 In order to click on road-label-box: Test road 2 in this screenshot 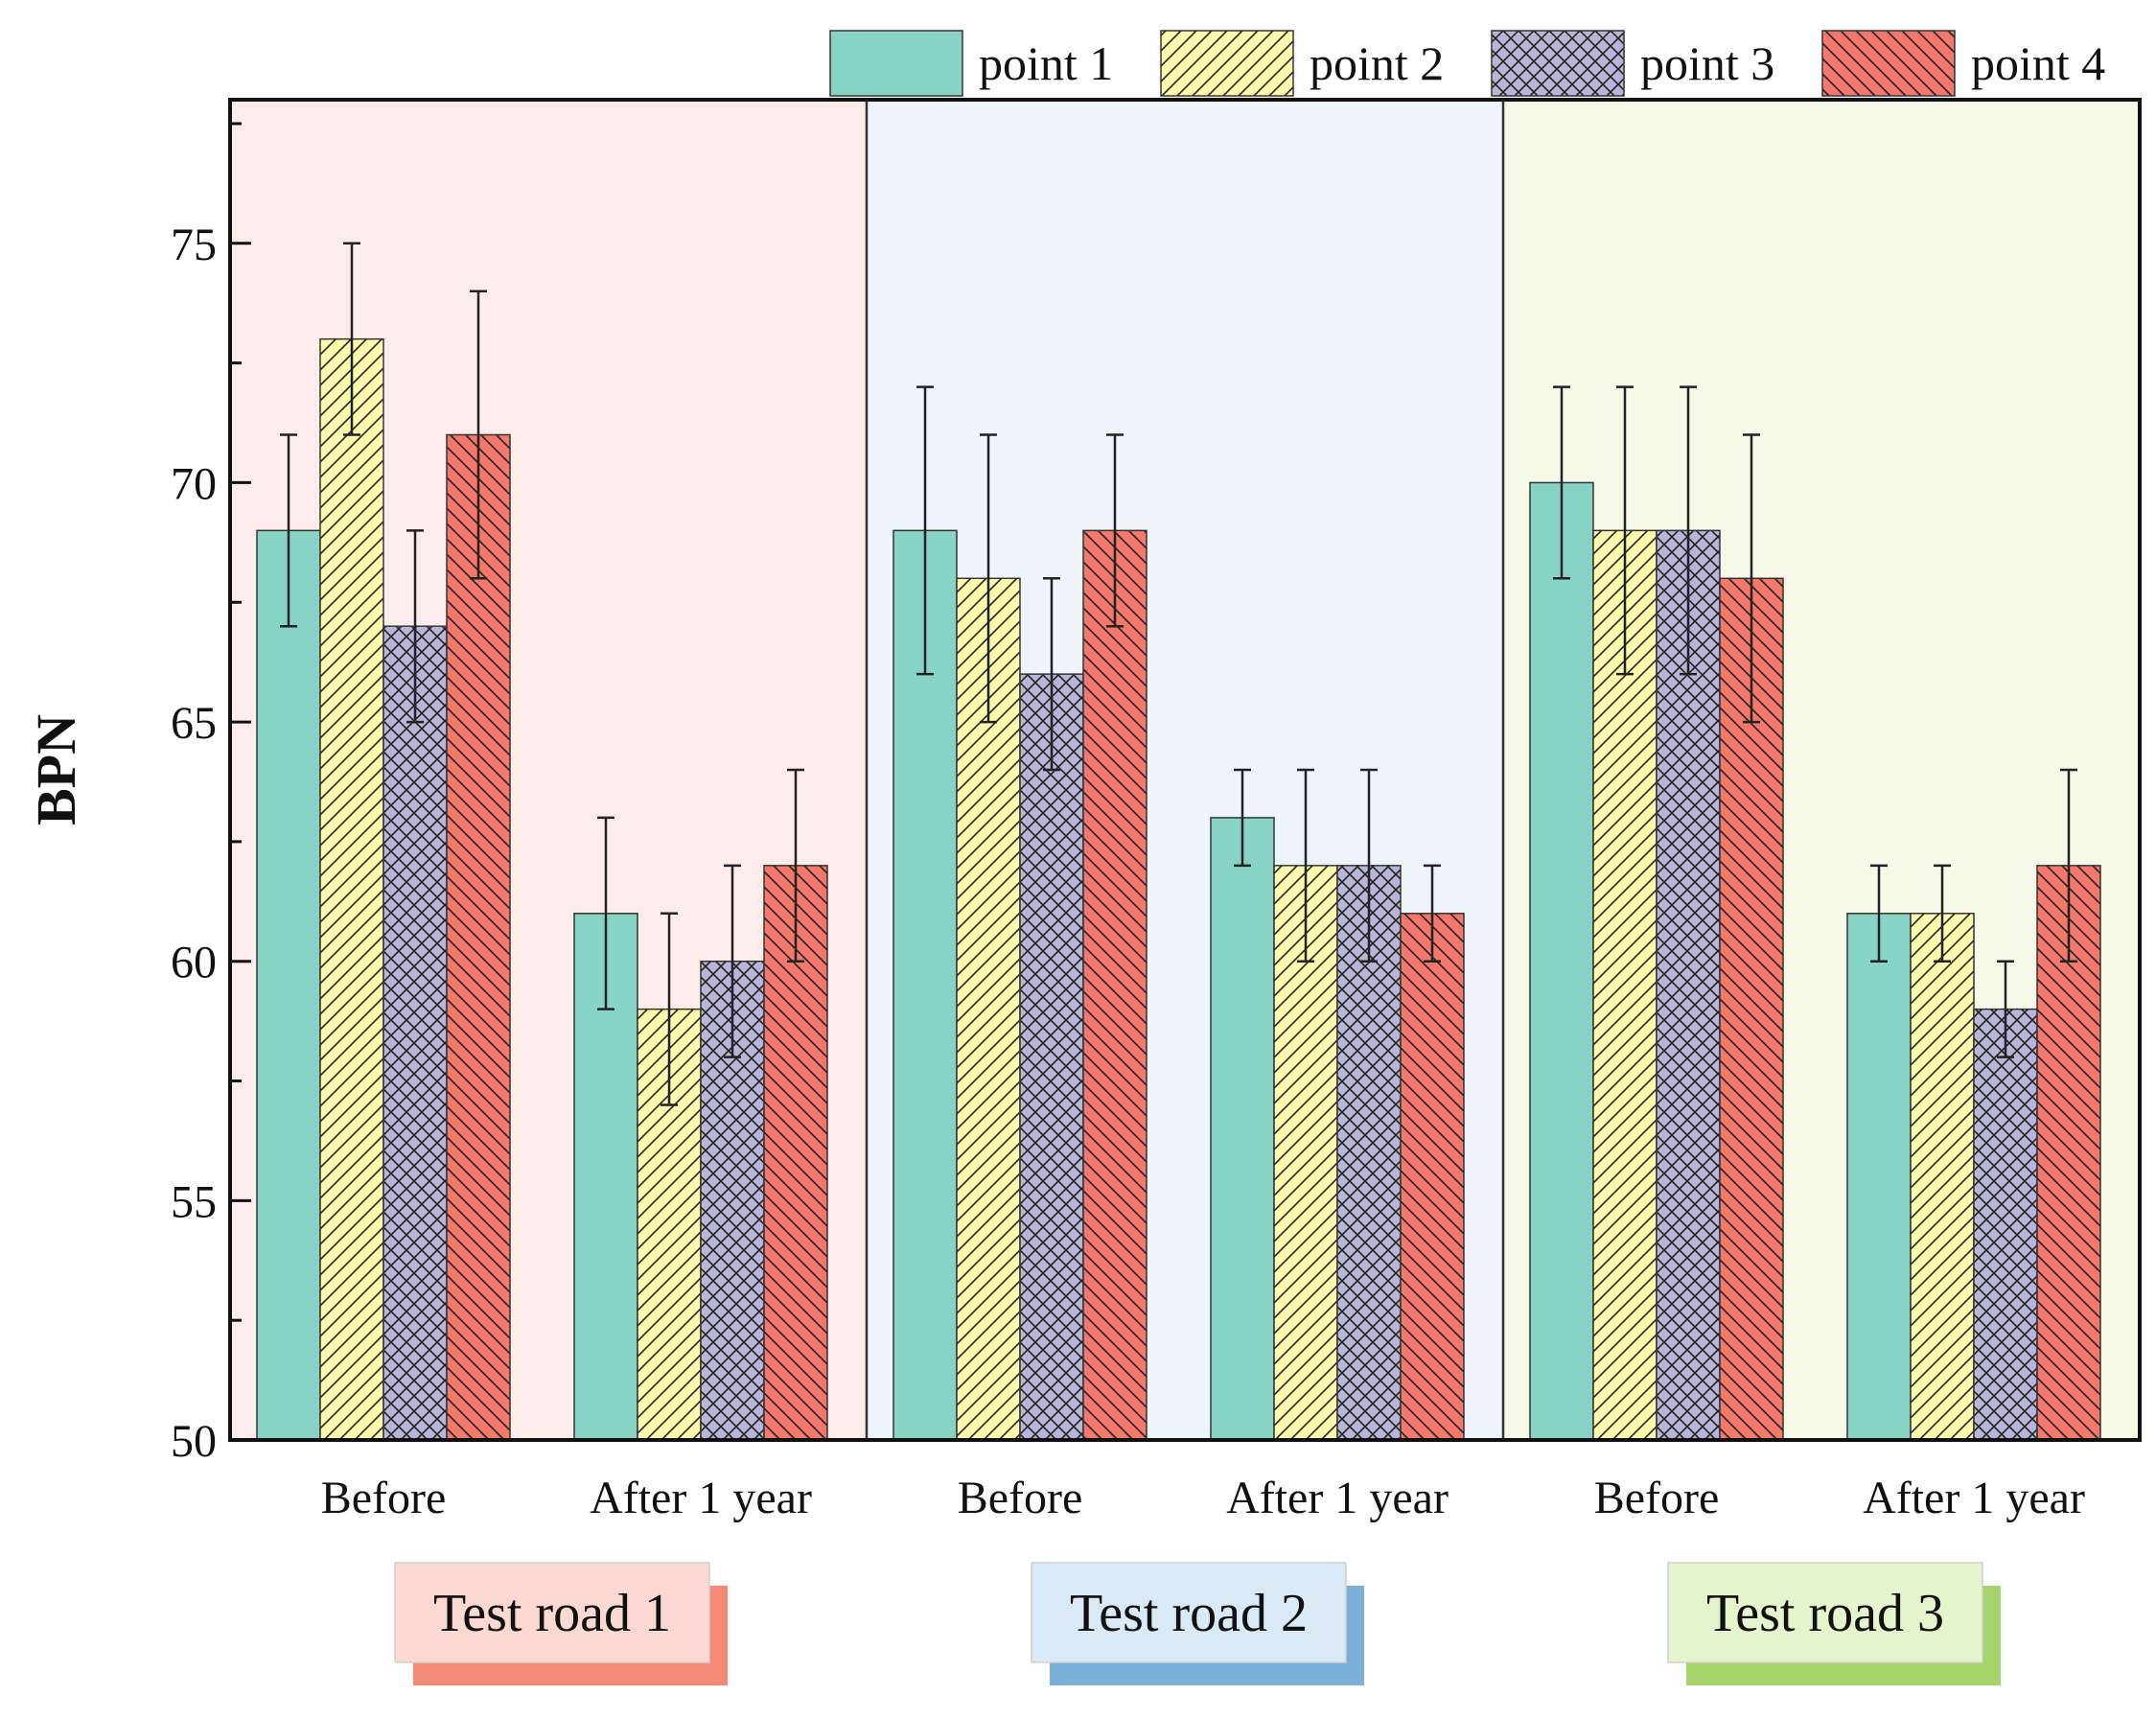, I will do `click(1197, 1623)`.